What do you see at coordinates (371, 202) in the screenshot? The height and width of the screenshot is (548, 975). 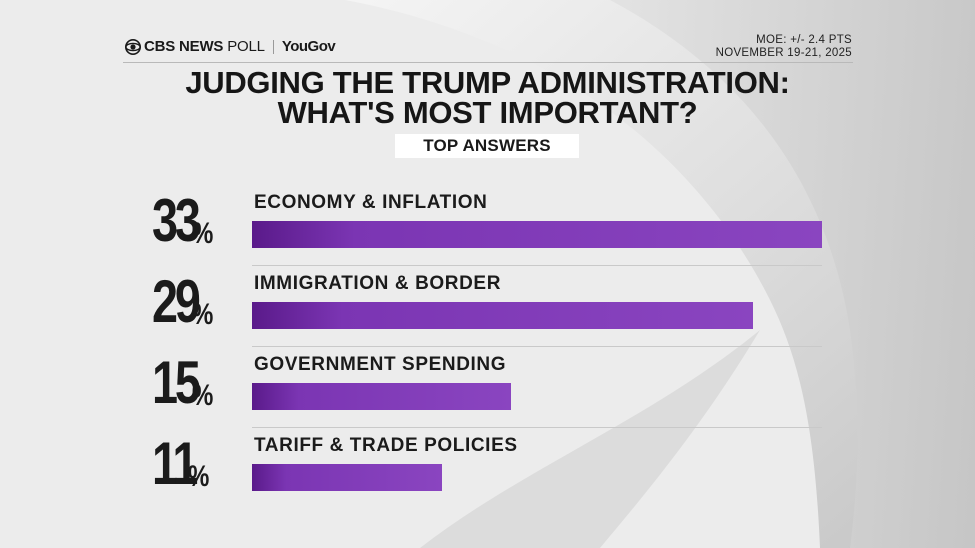 I see `category-label: ECONOMY & INFLATION` at bounding box center [371, 202].